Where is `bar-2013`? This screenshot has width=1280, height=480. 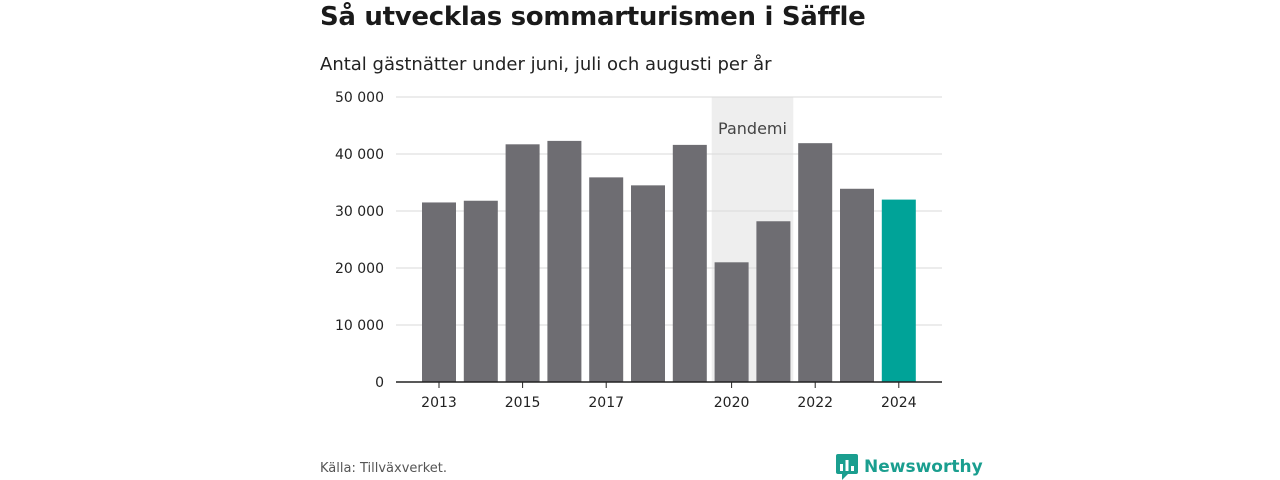
bar-2013 is located at coordinates (439, 292).